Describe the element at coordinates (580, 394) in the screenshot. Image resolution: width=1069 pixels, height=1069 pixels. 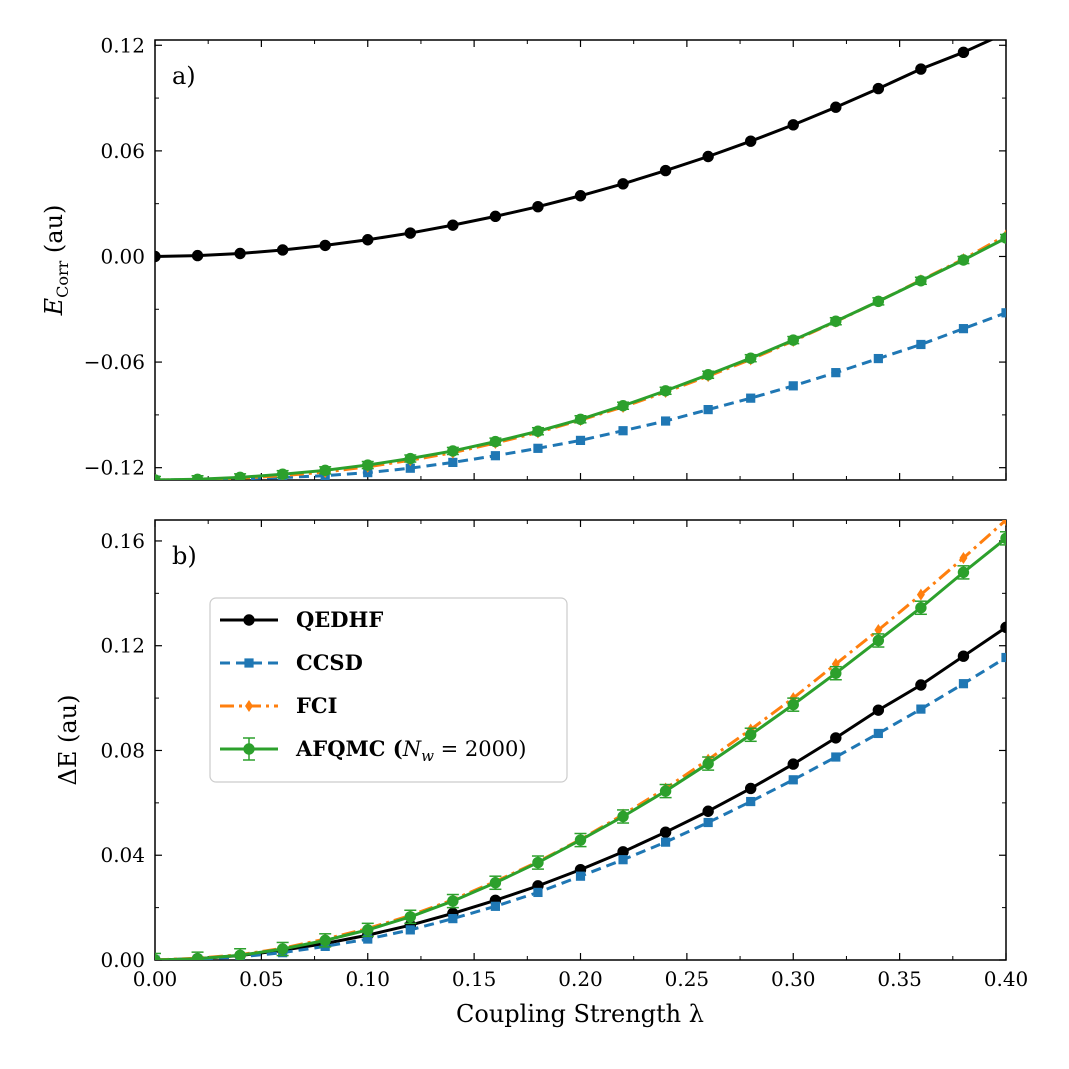
I see `panel-a-series-ccsd` at that location.